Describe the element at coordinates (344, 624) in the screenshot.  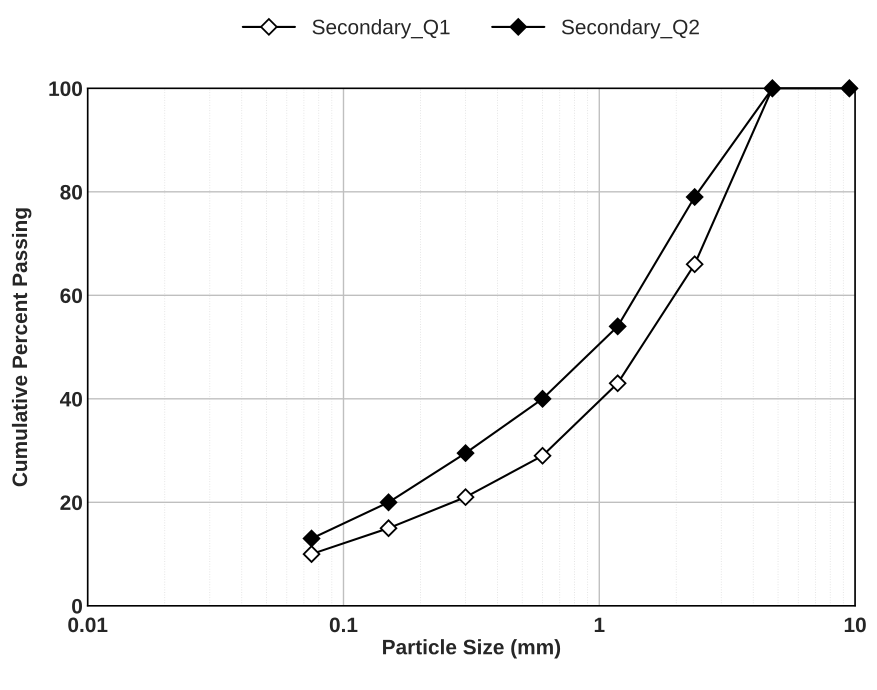
I see `x-tick-label: 0.1` at that location.